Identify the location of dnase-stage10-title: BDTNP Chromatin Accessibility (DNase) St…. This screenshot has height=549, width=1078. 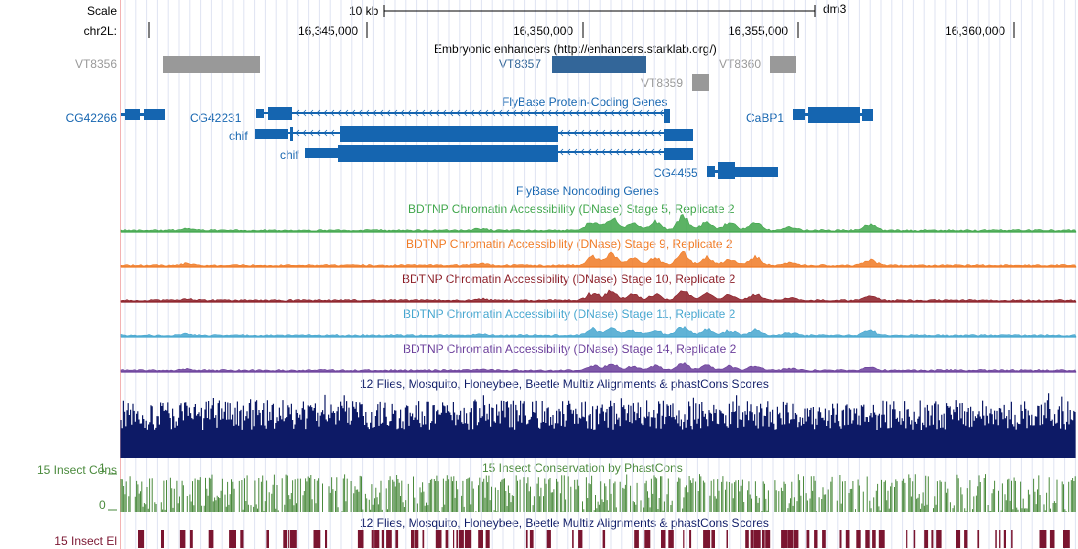
(569, 279).